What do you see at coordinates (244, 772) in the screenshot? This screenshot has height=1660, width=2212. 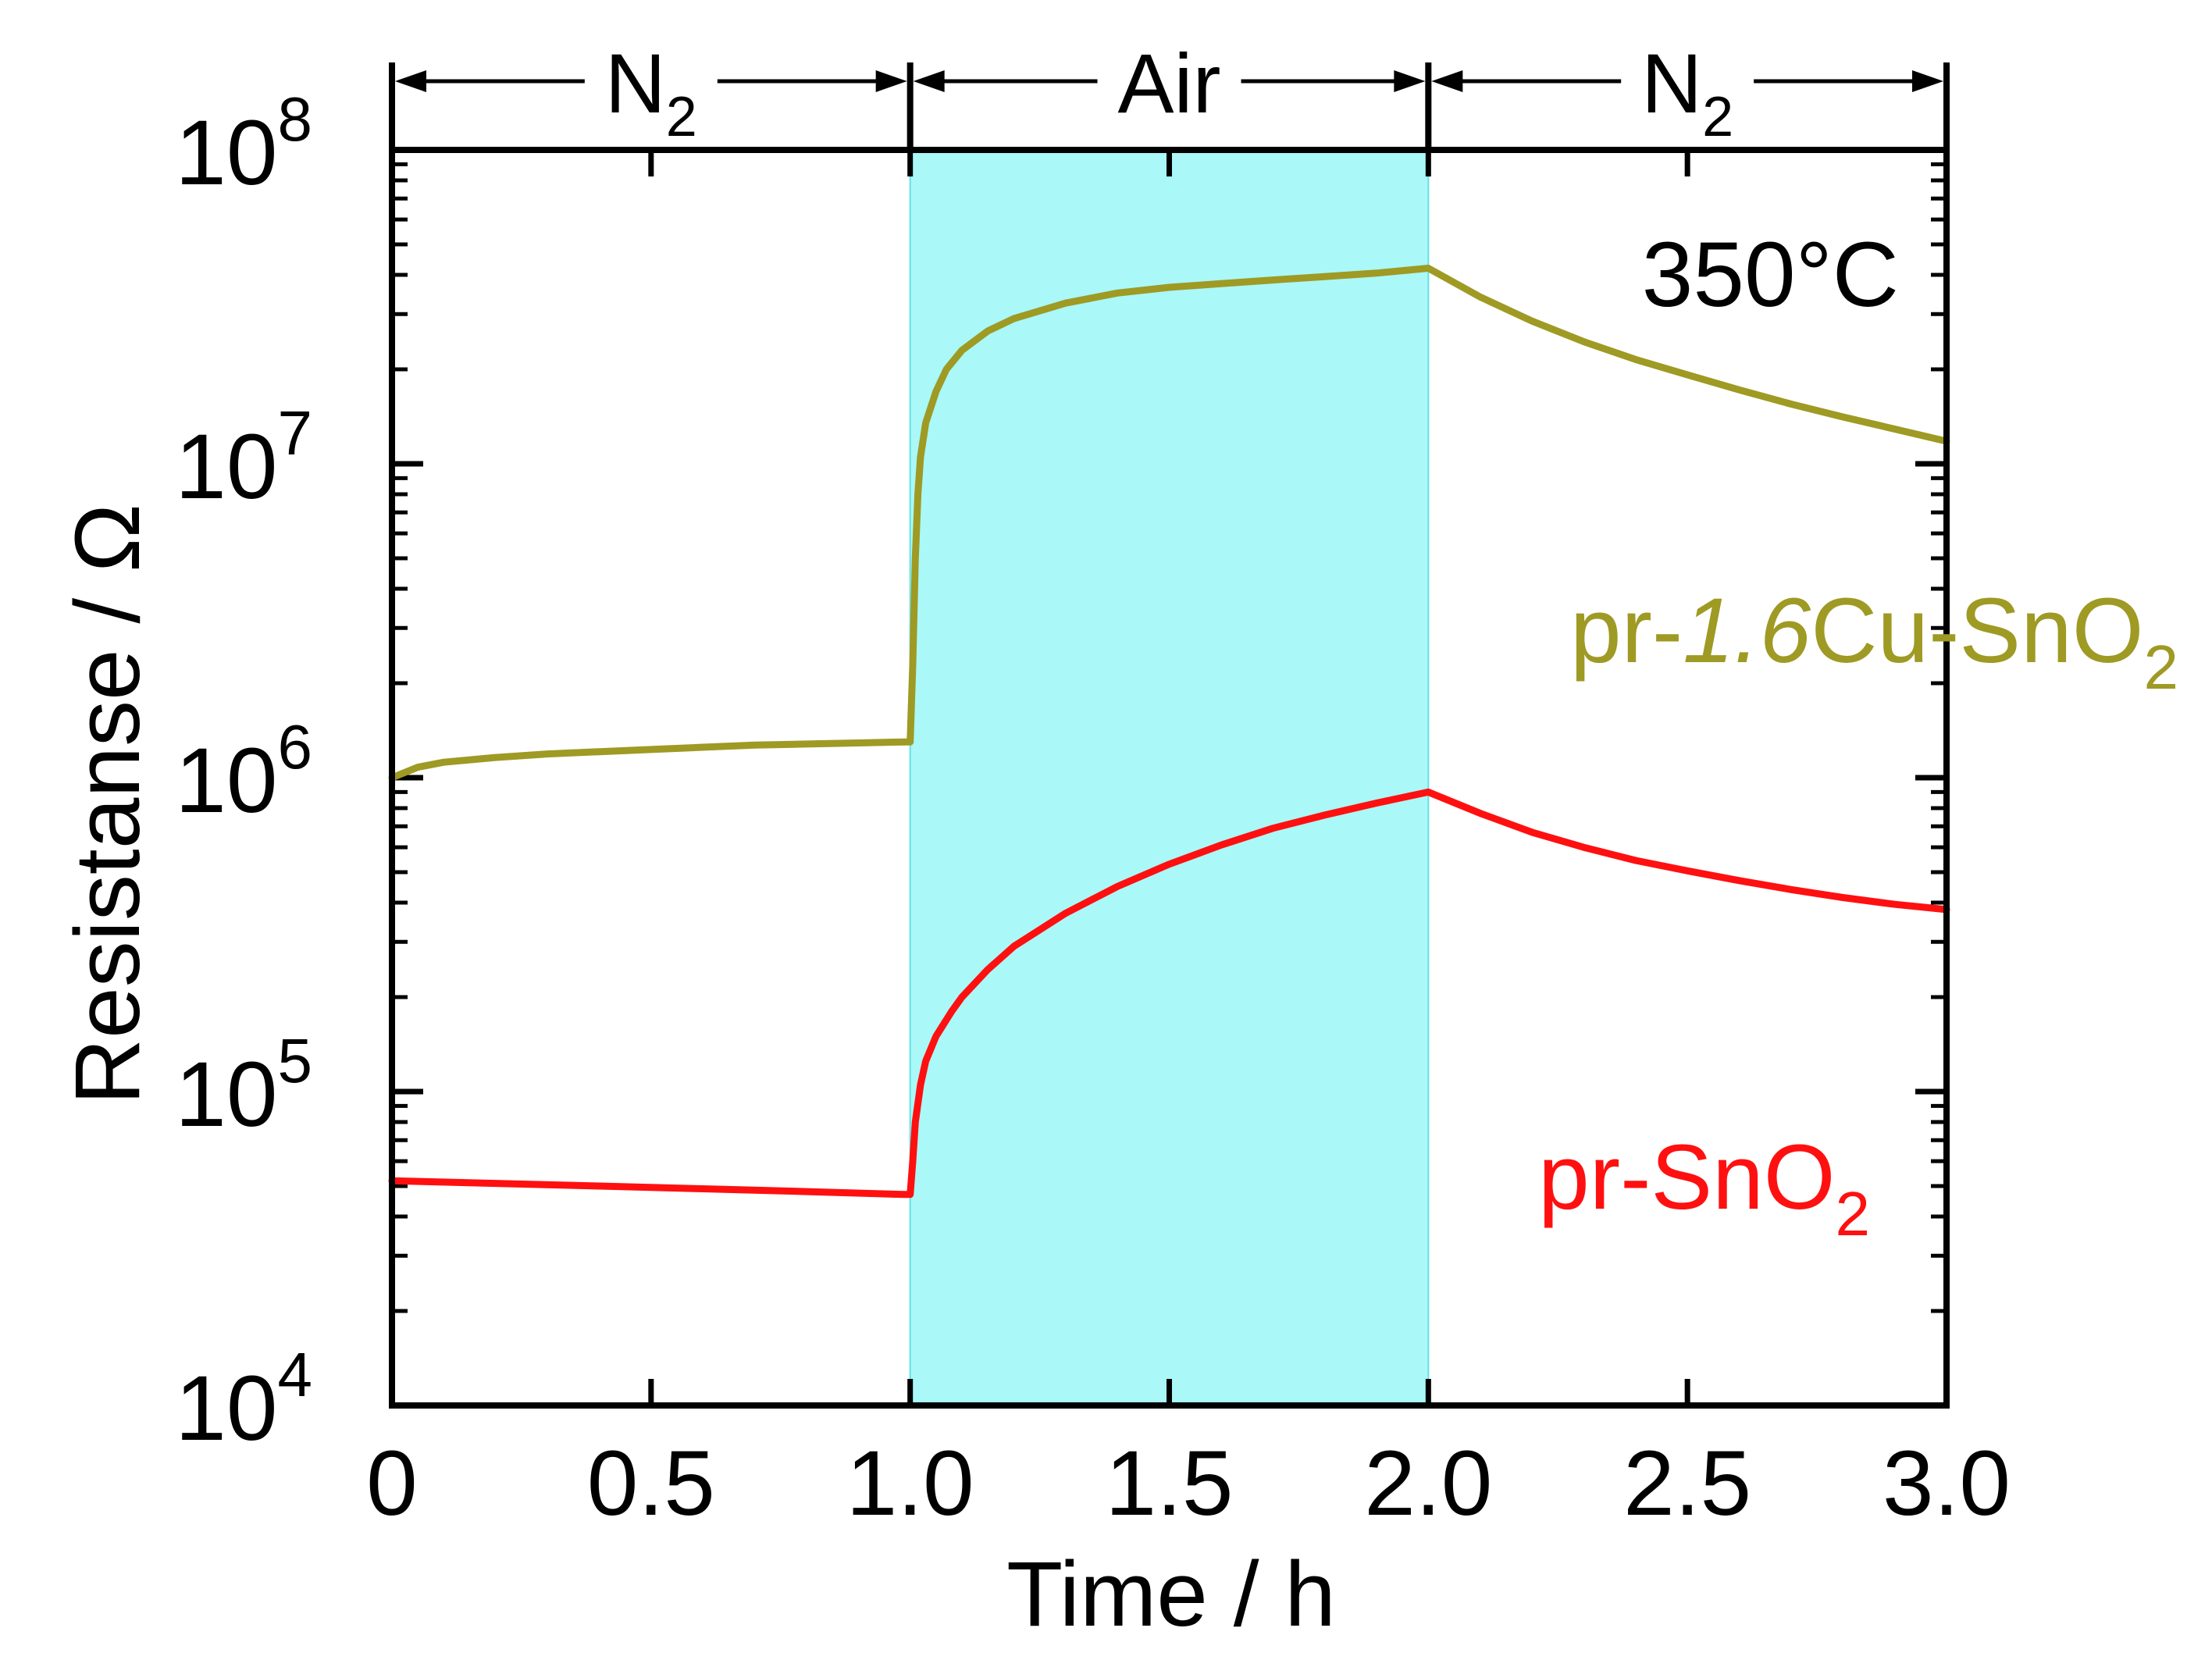 I see `y-tick-label: 10⁶` at bounding box center [244, 772].